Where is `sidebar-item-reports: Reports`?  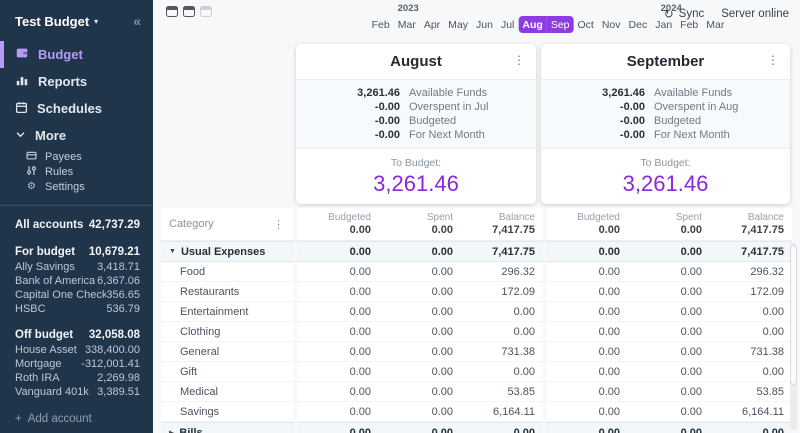 sidebar-item-reports: Reports is located at coordinates (76, 81).